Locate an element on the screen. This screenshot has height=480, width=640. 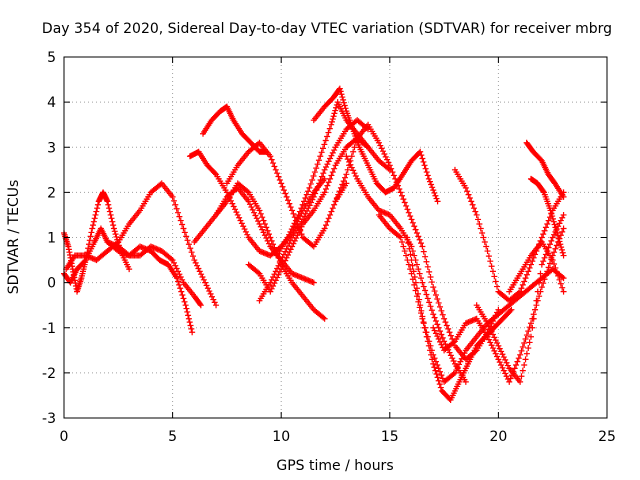
series-sat-k is located at coordinates (314, 210).